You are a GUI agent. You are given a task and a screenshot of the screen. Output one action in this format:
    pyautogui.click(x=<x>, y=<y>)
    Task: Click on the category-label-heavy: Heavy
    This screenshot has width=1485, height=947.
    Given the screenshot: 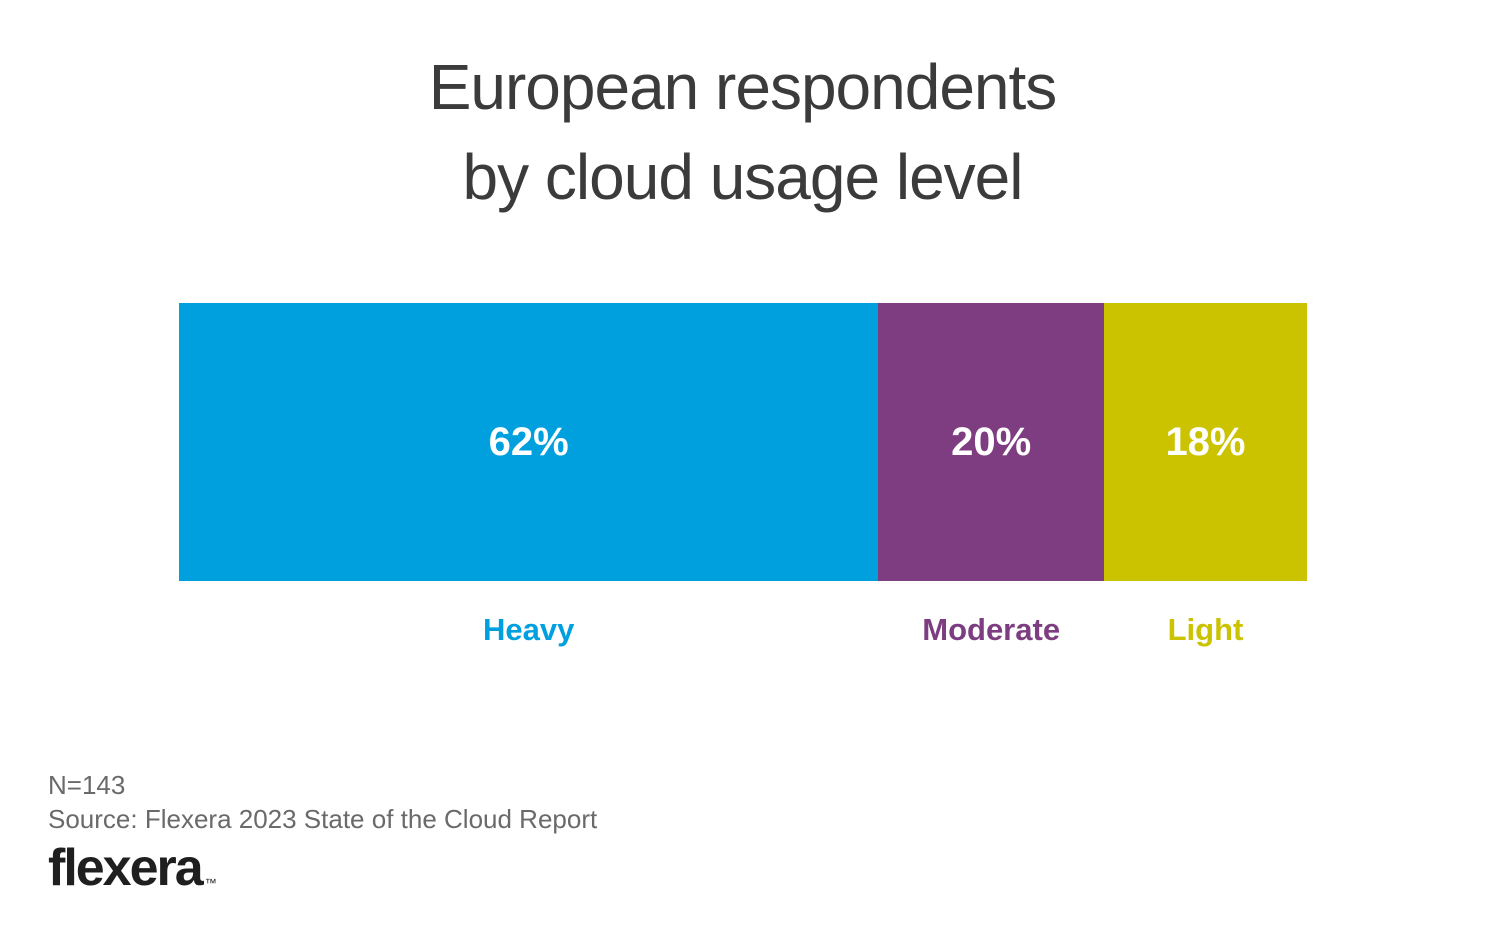 What is the action you would take?
    pyautogui.click(x=529, y=629)
    